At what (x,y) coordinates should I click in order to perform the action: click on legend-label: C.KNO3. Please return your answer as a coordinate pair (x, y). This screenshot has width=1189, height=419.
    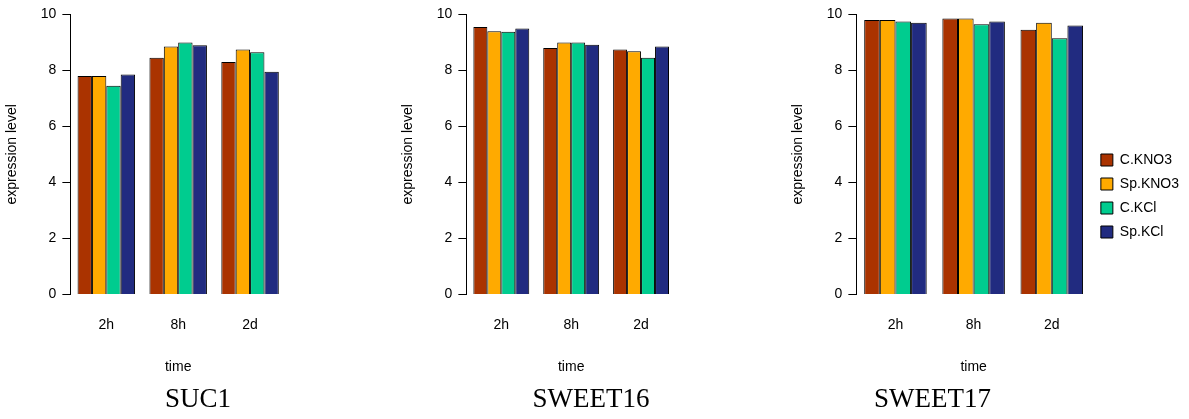
    Looking at the image, I should click on (1146, 158).